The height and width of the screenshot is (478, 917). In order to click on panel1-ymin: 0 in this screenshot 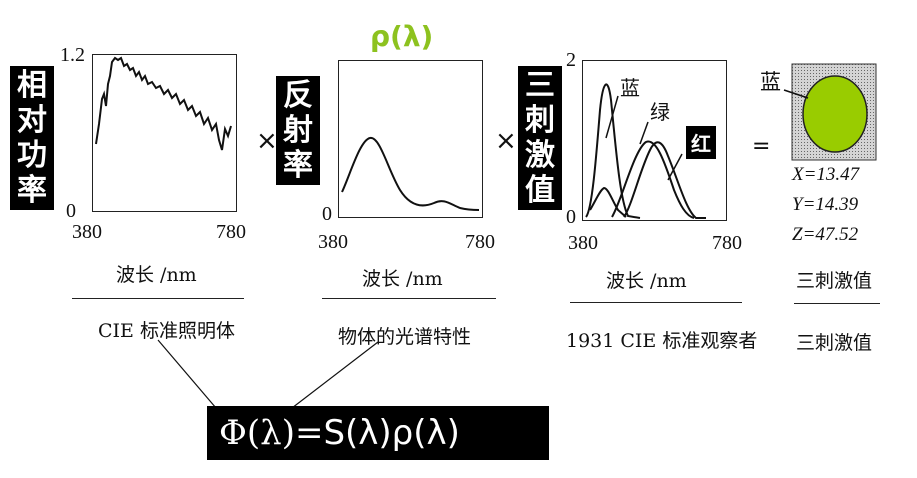, I will do `click(71, 211)`.